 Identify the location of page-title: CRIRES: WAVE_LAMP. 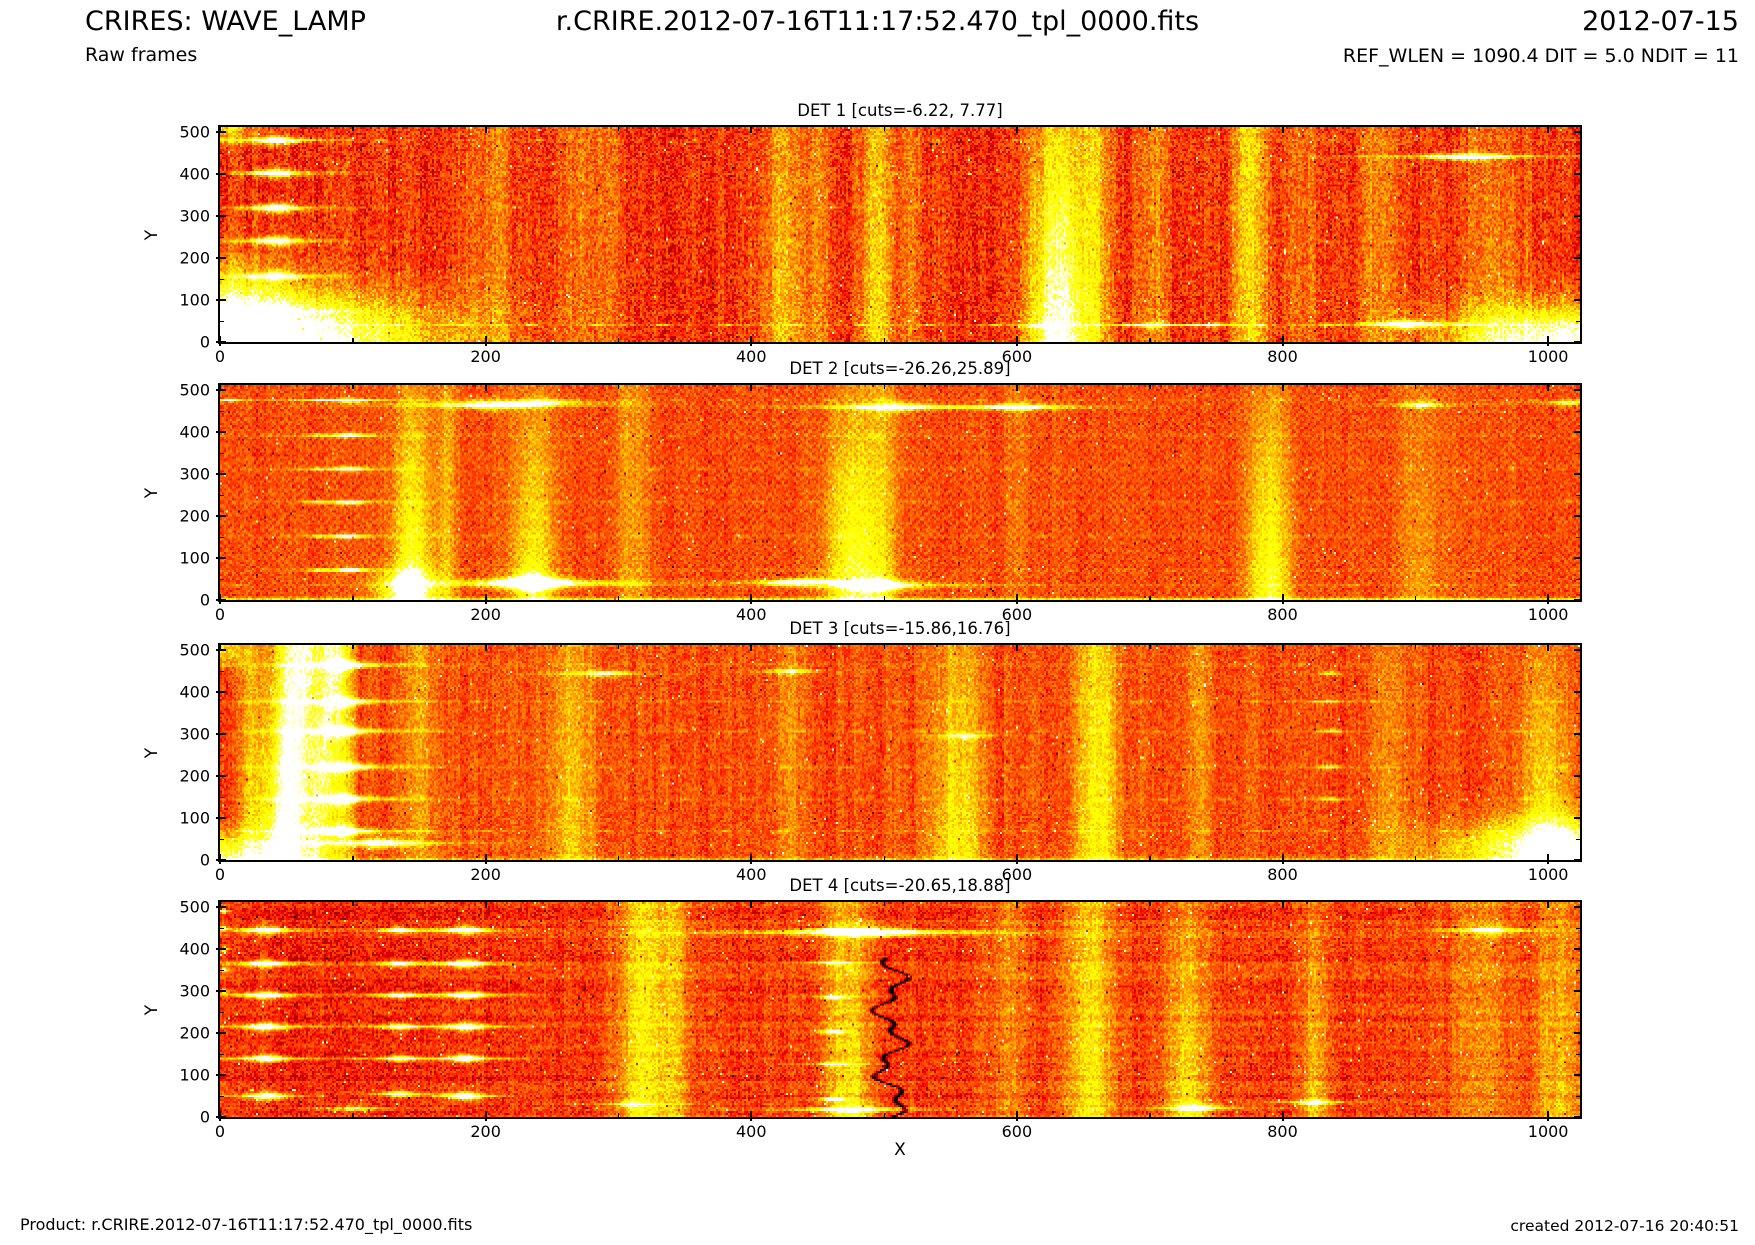
(225, 21).